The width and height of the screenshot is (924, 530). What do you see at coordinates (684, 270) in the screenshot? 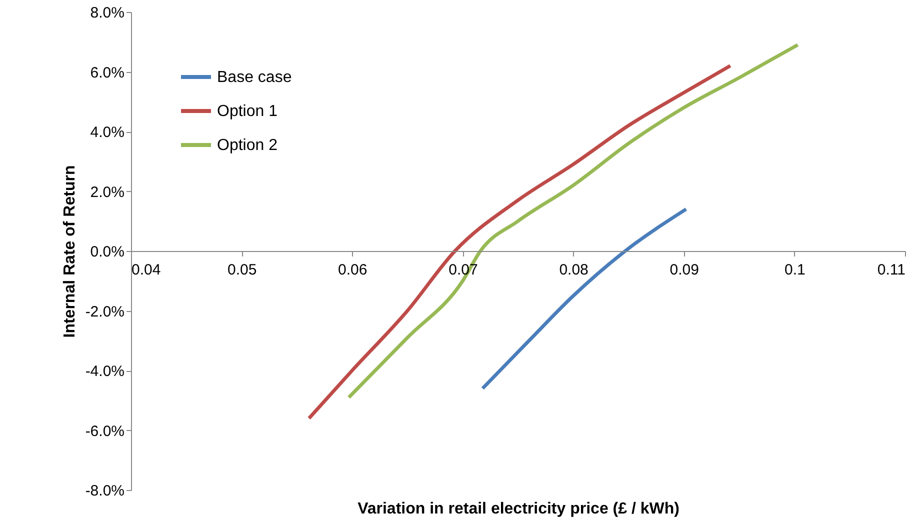
I see `x-tick-label: 0.09` at bounding box center [684, 270].